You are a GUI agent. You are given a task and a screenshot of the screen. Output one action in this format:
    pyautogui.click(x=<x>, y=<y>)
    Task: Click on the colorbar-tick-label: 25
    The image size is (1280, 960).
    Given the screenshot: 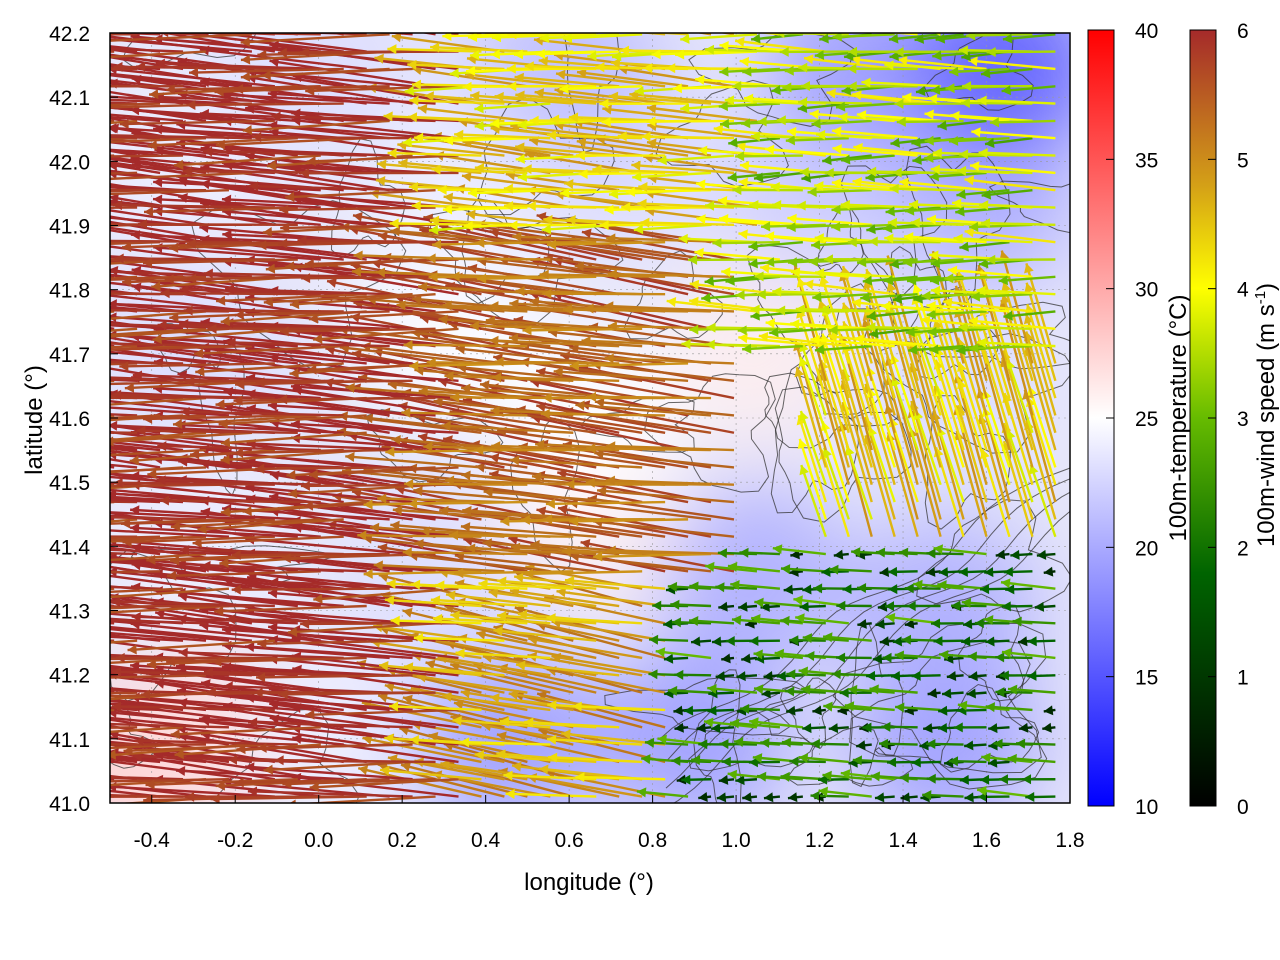 What is the action you would take?
    pyautogui.click(x=1146, y=419)
    